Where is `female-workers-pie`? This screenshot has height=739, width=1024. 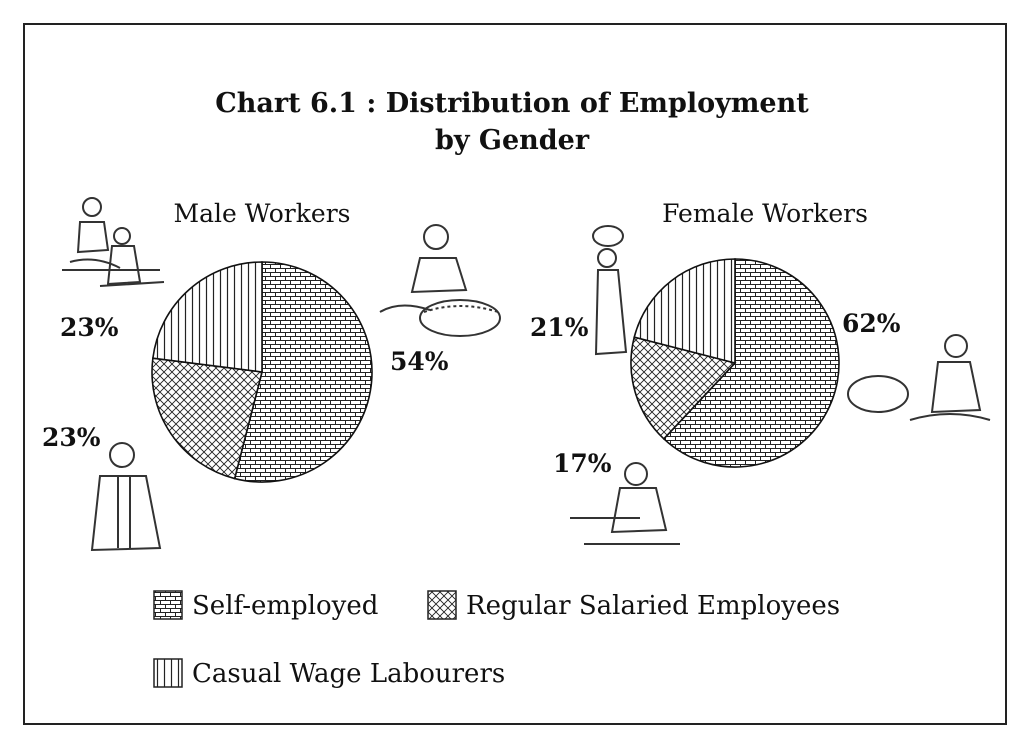 female-workers-pie is located at coordinates (735, 363).